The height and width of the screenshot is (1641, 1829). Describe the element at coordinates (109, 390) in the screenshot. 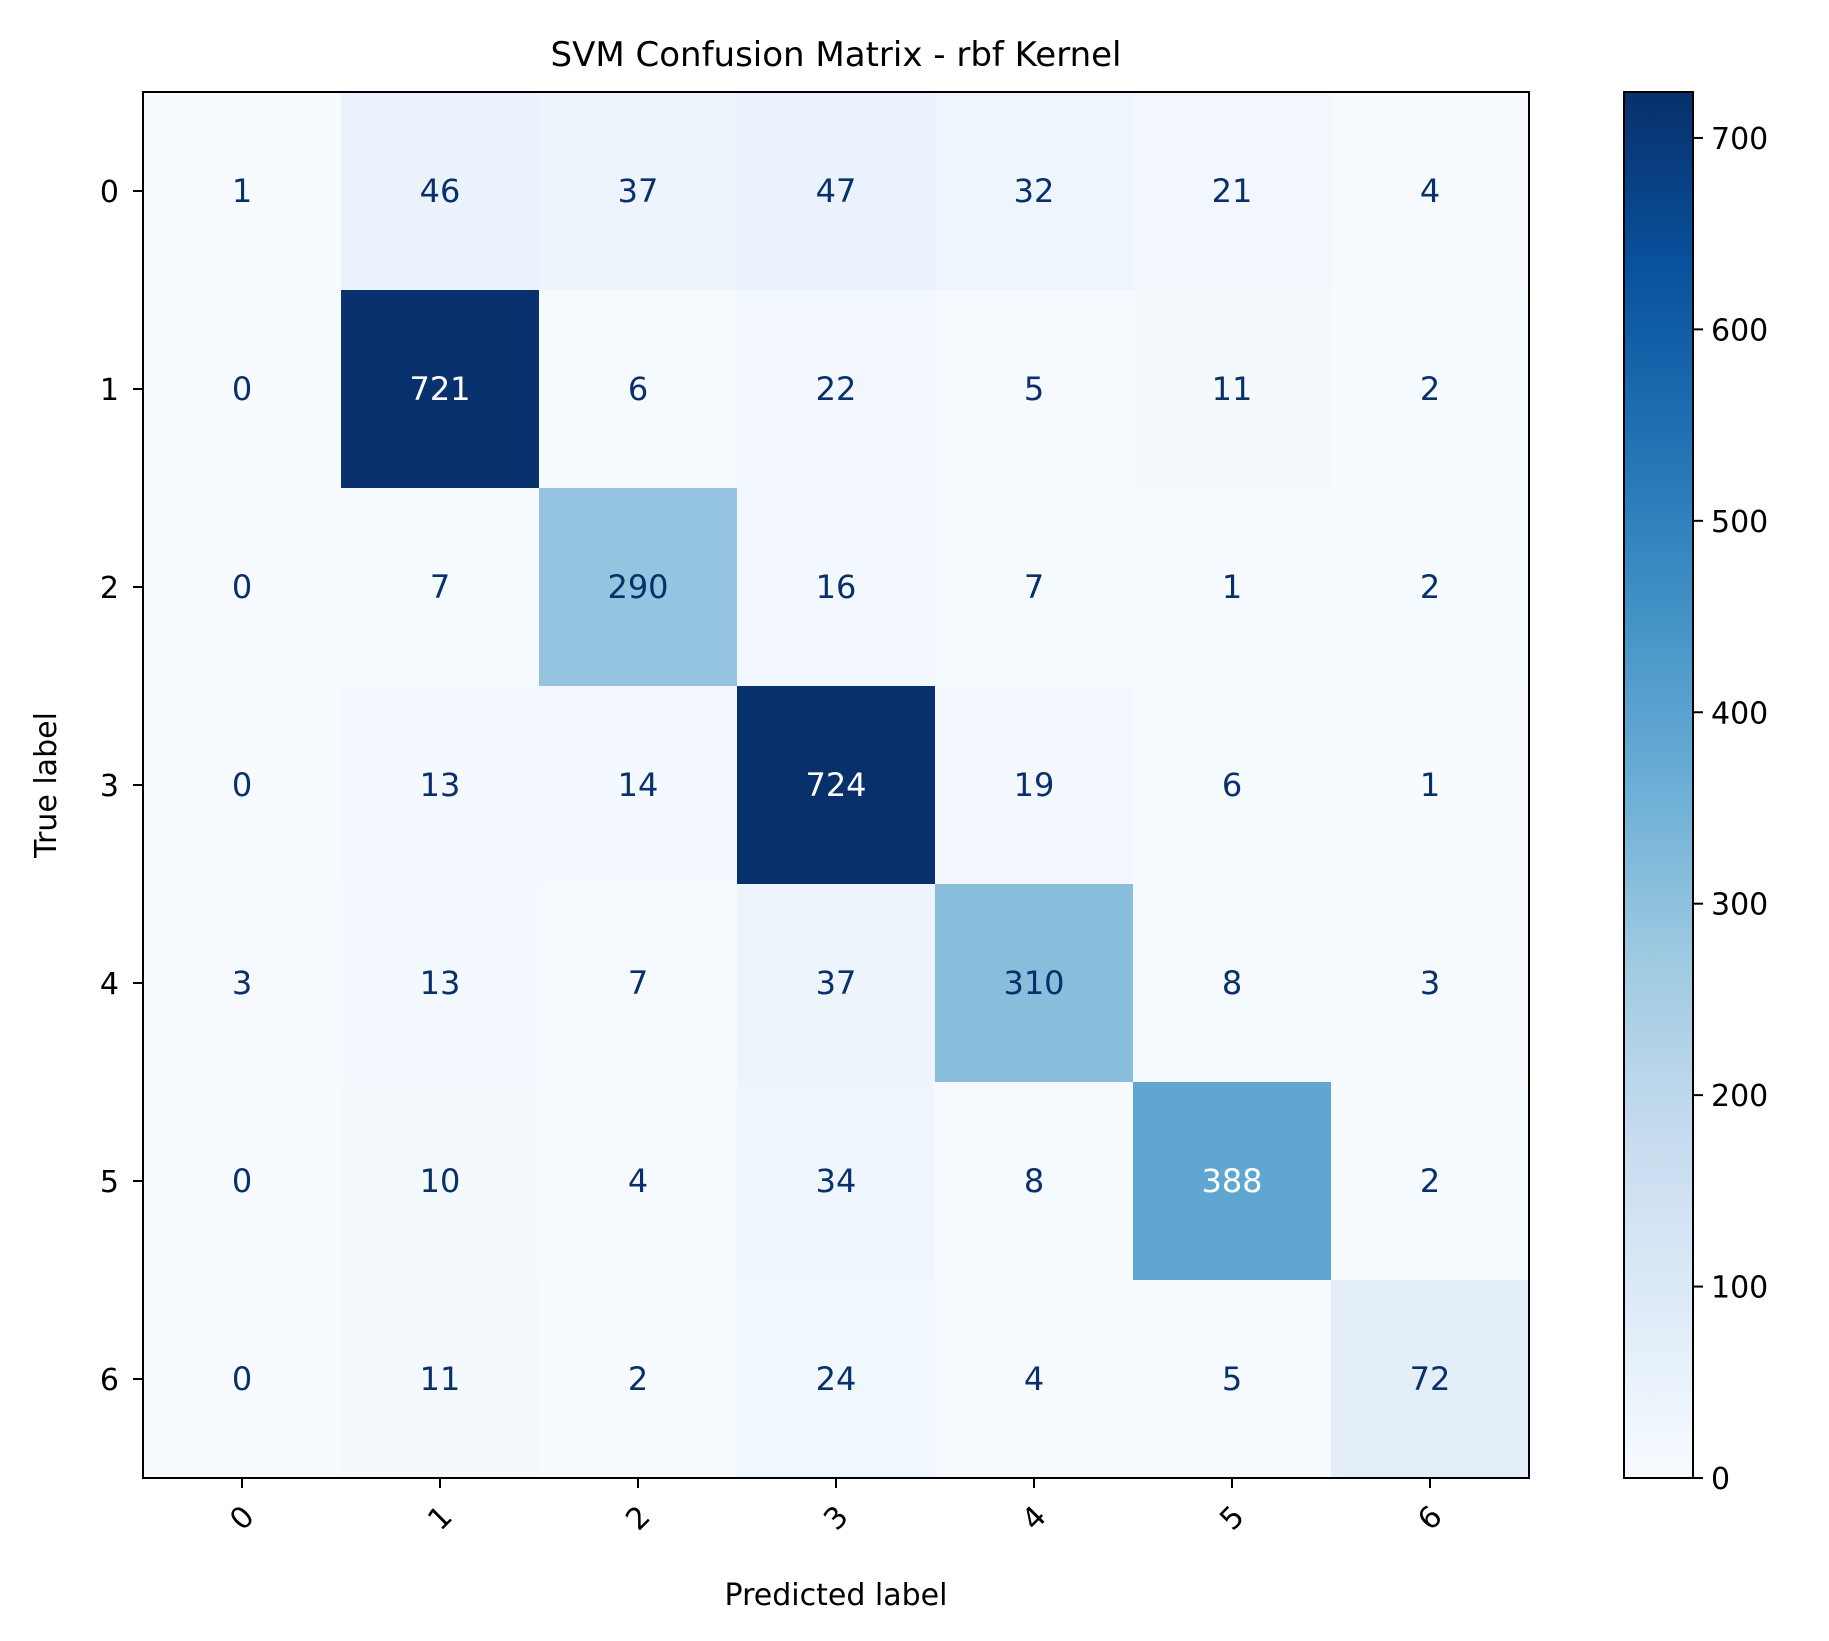

I see `y-tick-label: 1` at that location.